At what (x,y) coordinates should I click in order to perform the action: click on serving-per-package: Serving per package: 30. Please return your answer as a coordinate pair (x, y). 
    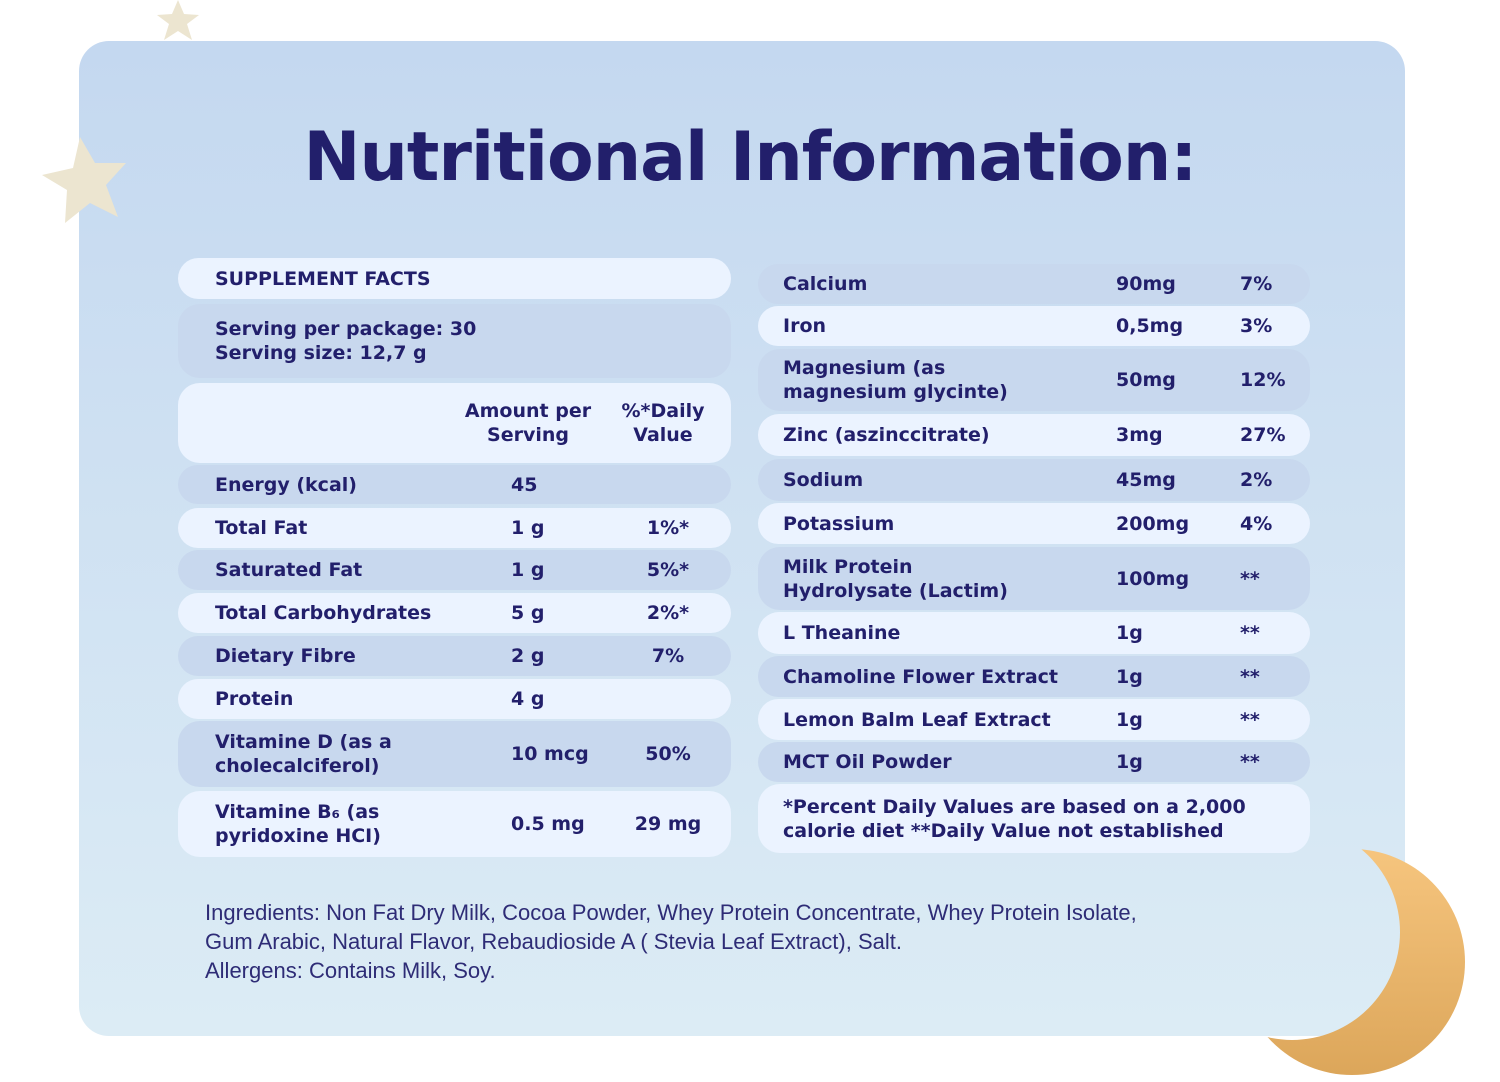
    Looking at the image, I should click on (346, 329).